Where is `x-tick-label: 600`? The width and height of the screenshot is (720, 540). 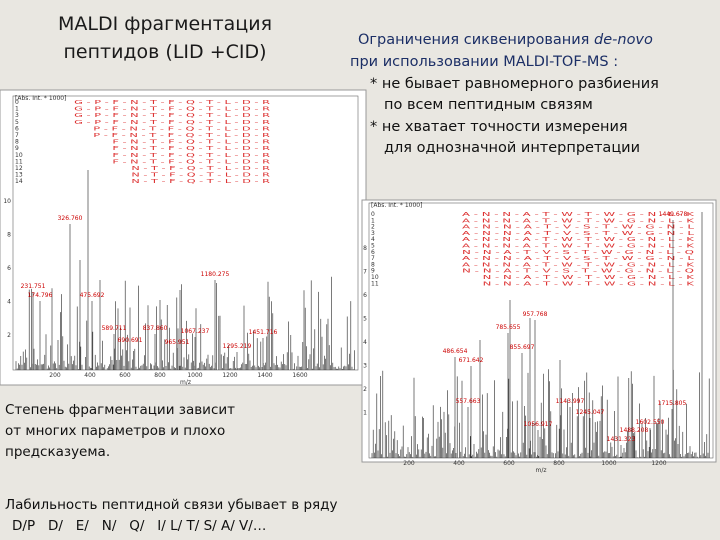 x-tick-label: 600 is located at coordinates (125, 375).